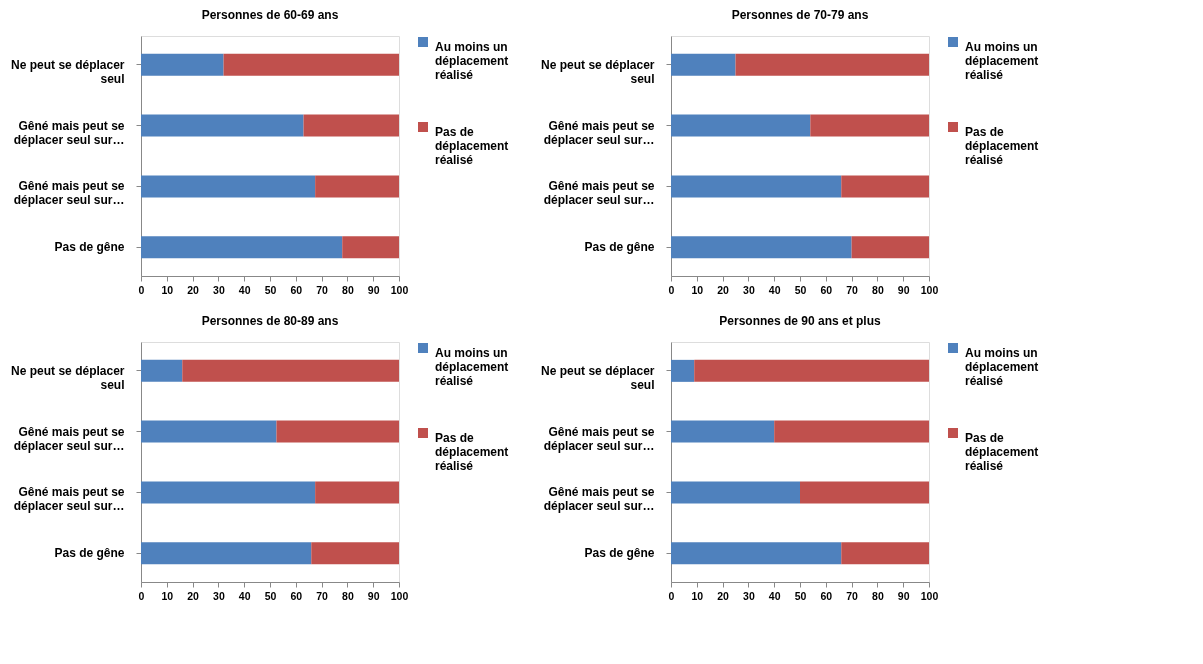  Describe the element at coordinates (800, 321) in the screenshot. I see `chart-title: Personnes de 90 ans et plus` at that location.